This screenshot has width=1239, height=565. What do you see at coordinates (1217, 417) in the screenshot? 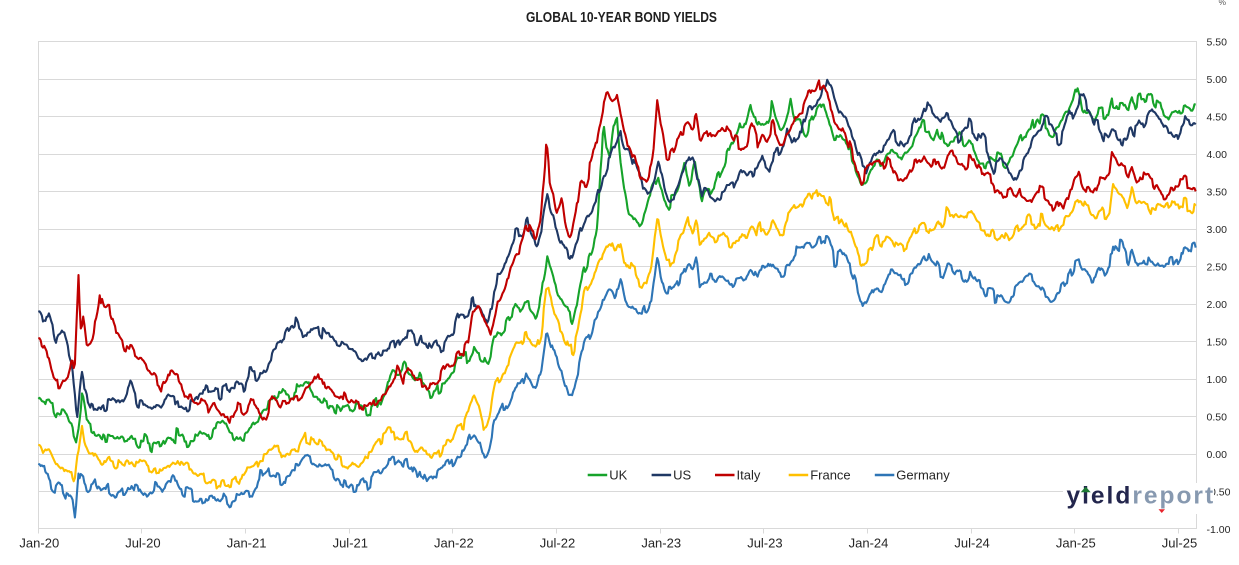
I see `svg-text: 0.50` at bounding box center [1217, 417].